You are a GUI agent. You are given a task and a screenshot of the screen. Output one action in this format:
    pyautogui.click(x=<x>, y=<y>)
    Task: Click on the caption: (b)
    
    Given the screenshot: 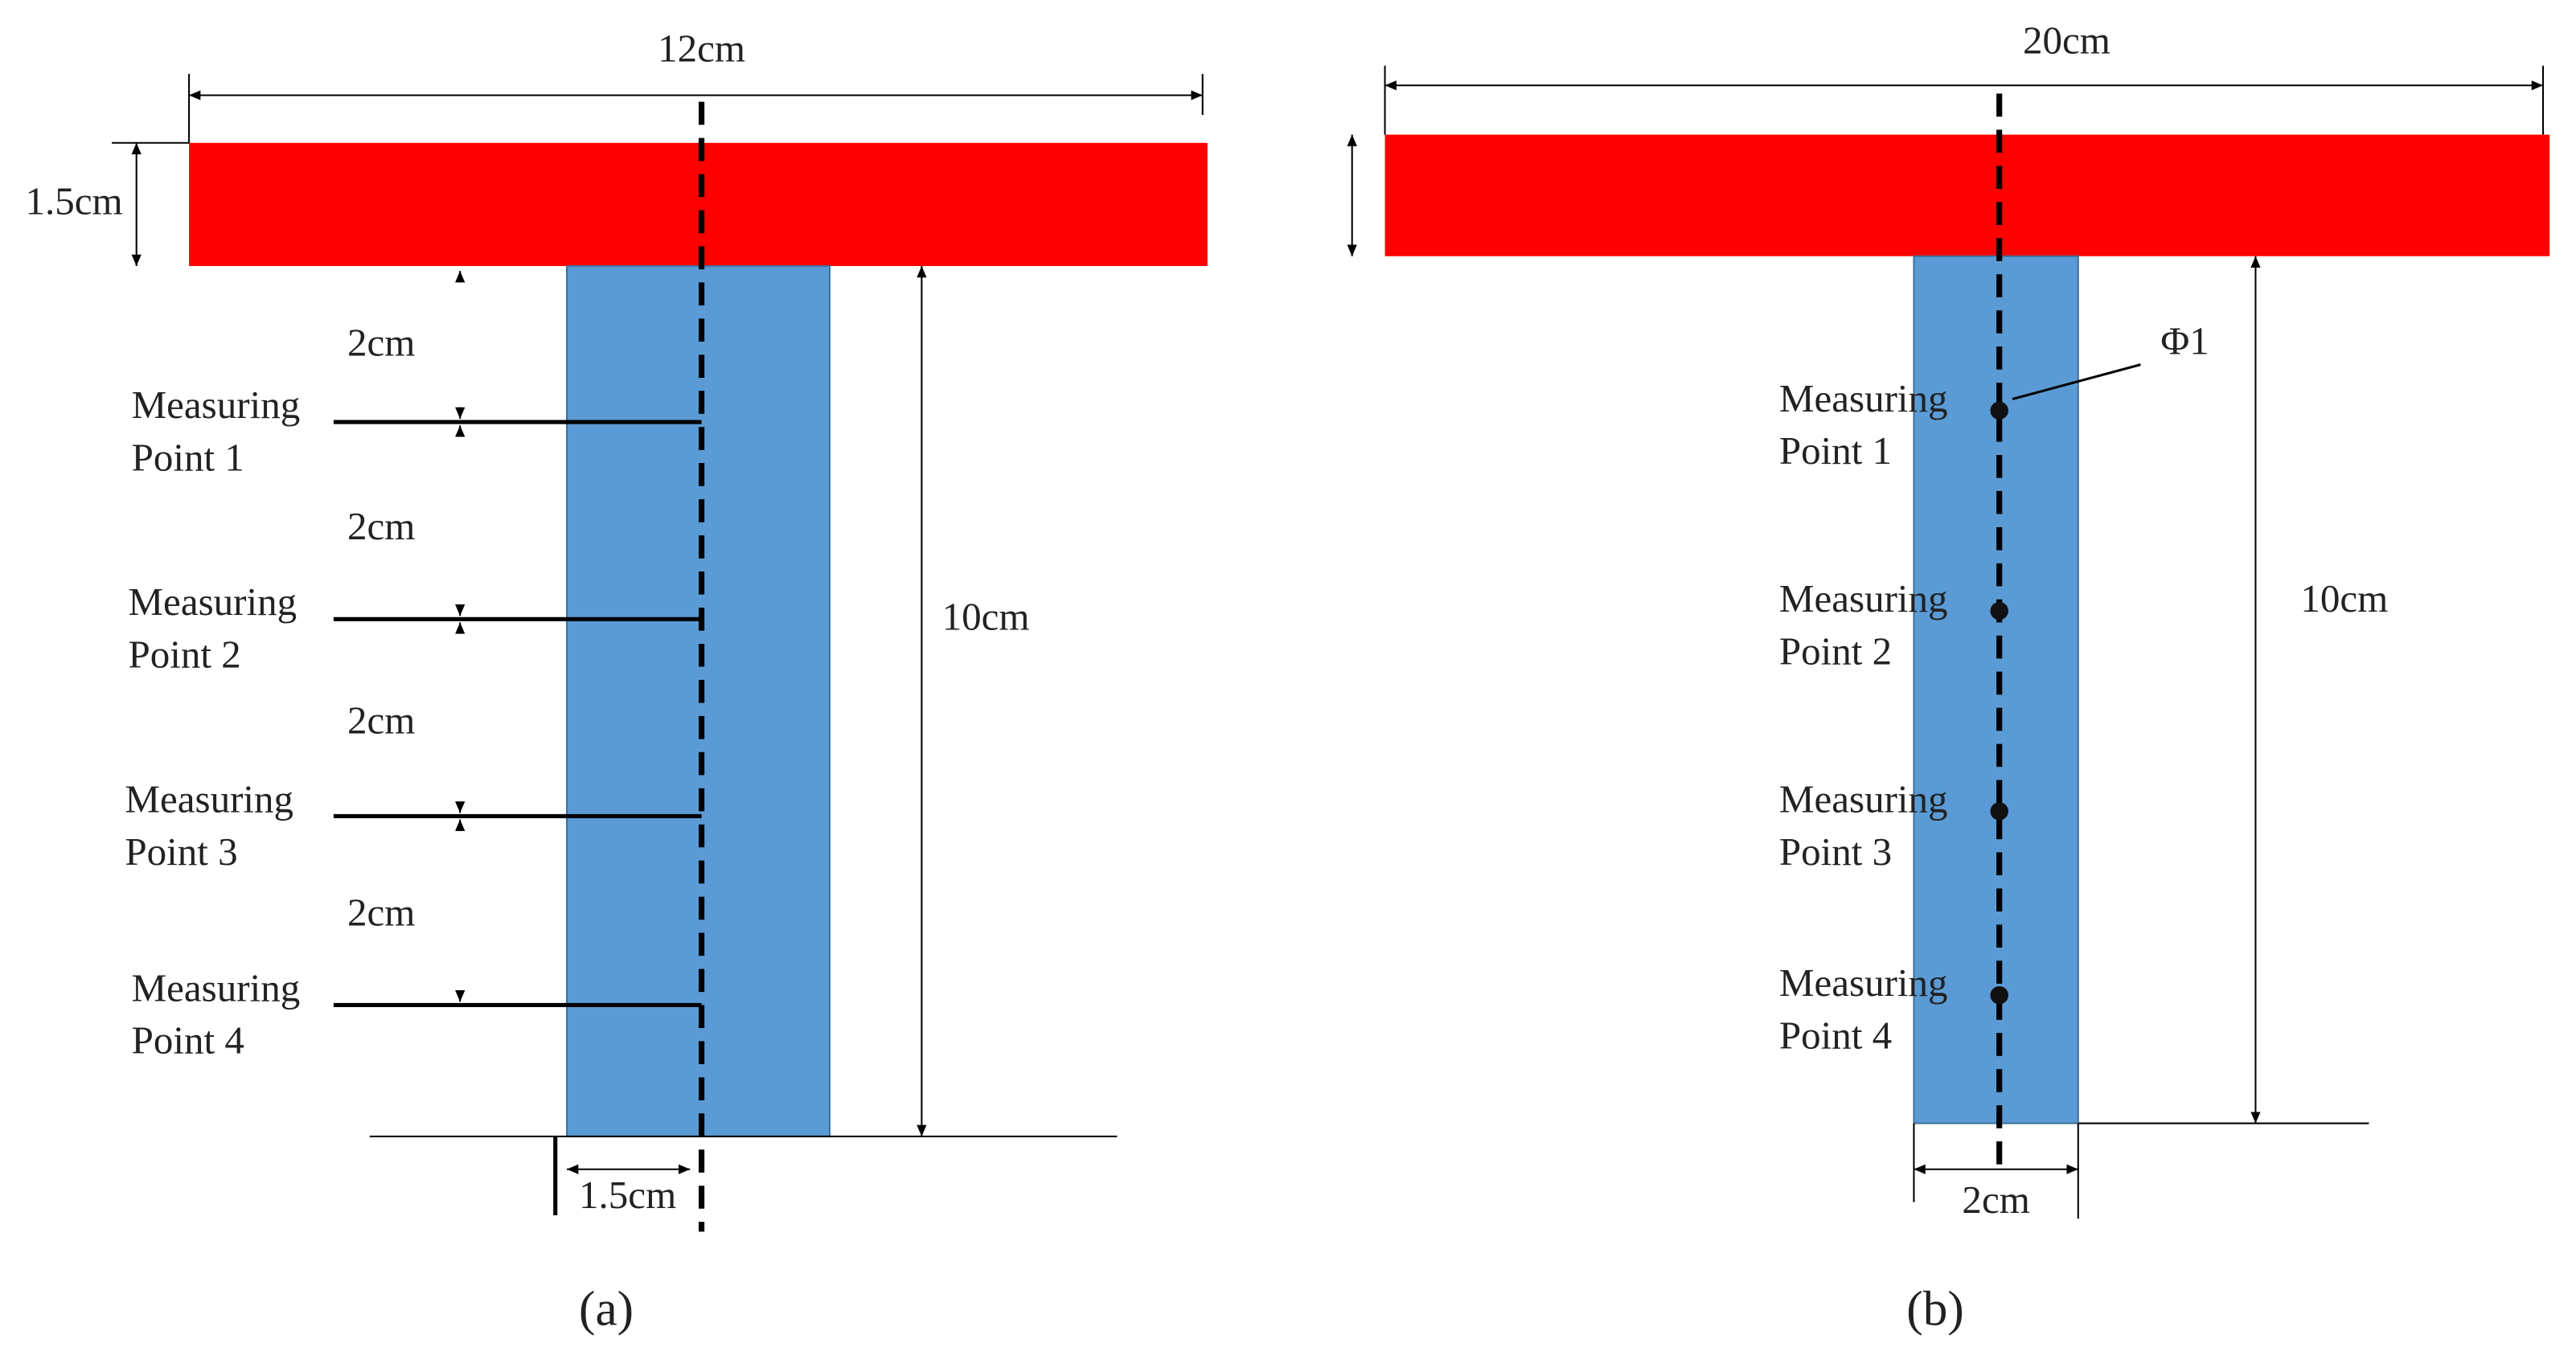 What is the action you would take?
    pyautogui.click(x=1934, y=1309)
    